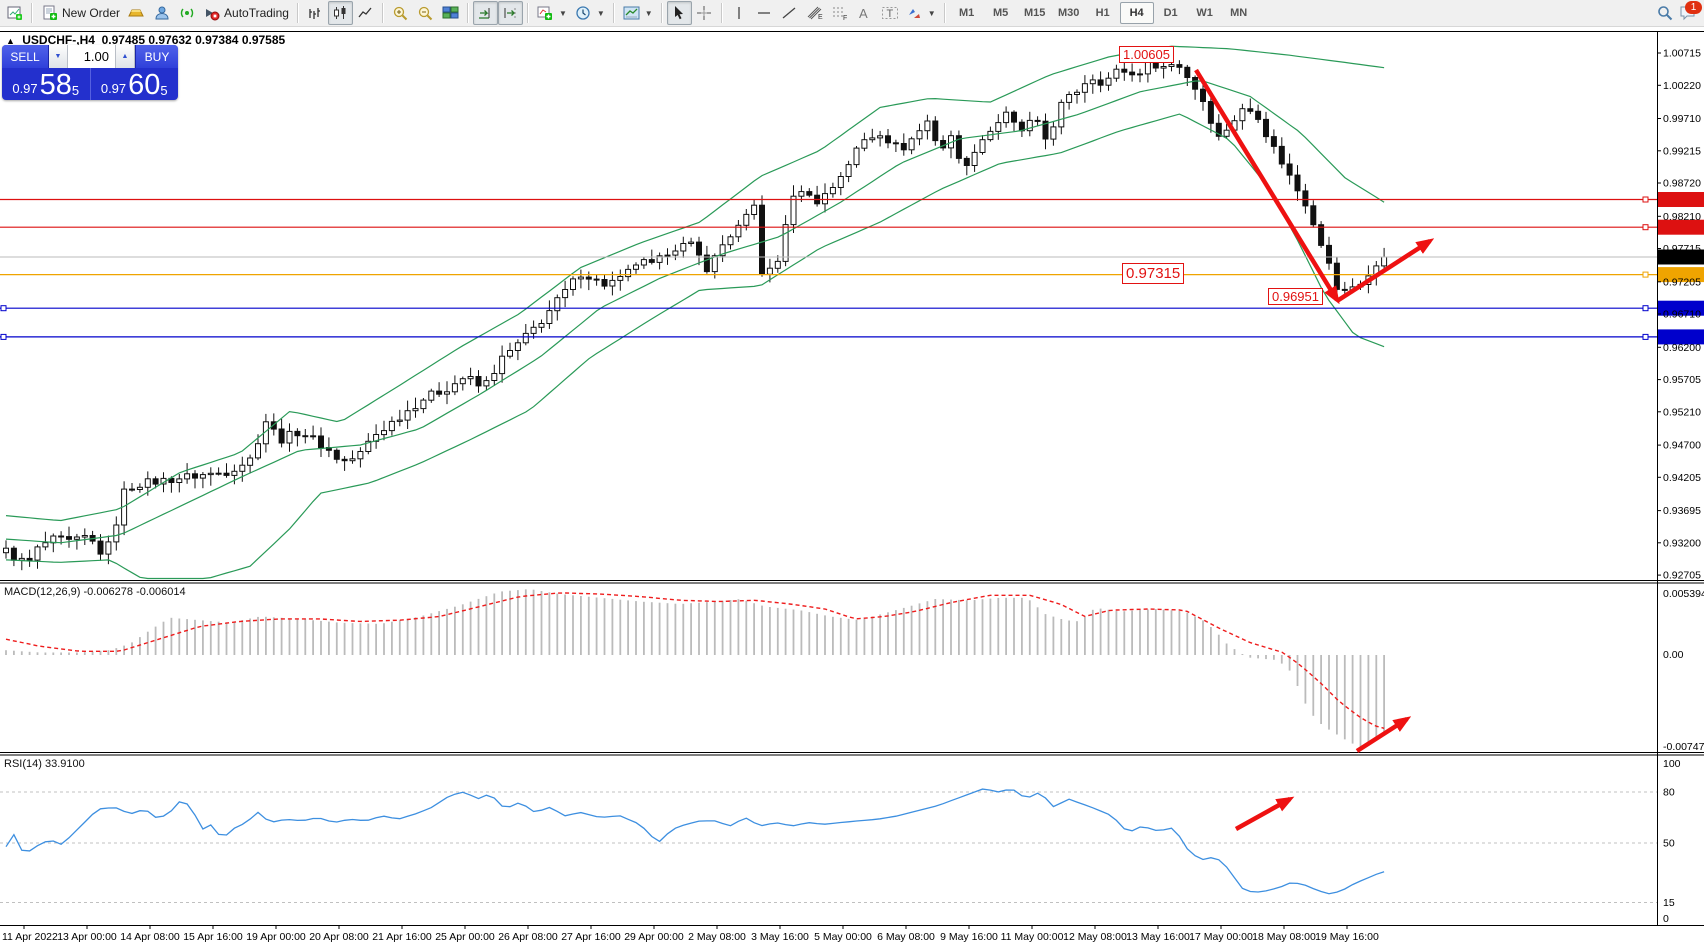 The width and height of the screenshot is (1704, 946). I want to click on svg-text: T, so click(889, 14).